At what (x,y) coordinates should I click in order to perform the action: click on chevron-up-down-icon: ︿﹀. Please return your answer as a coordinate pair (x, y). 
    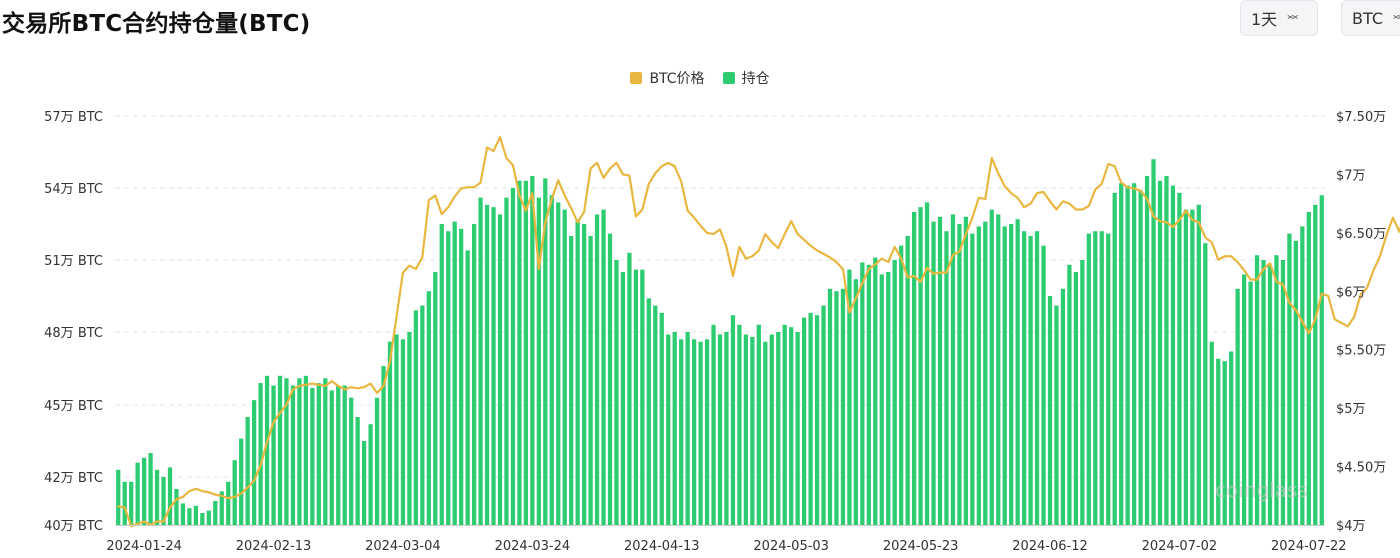
    Looking at the image, I should click on (1396, 17).